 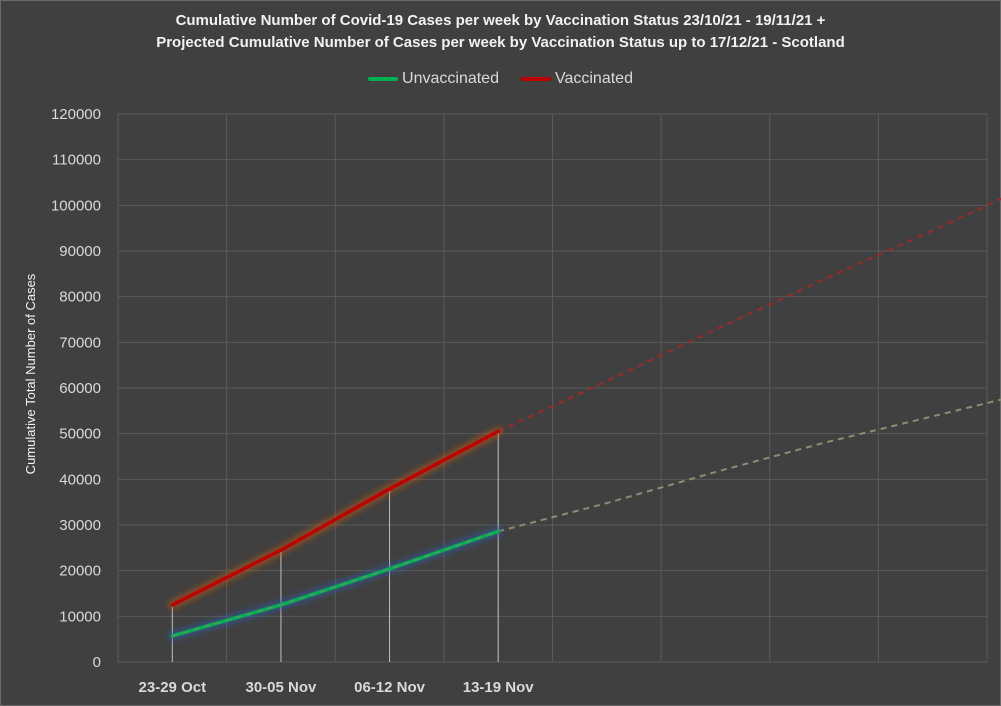 I want to click on y-tick-label-0: 0, so click(x=97, y=662).